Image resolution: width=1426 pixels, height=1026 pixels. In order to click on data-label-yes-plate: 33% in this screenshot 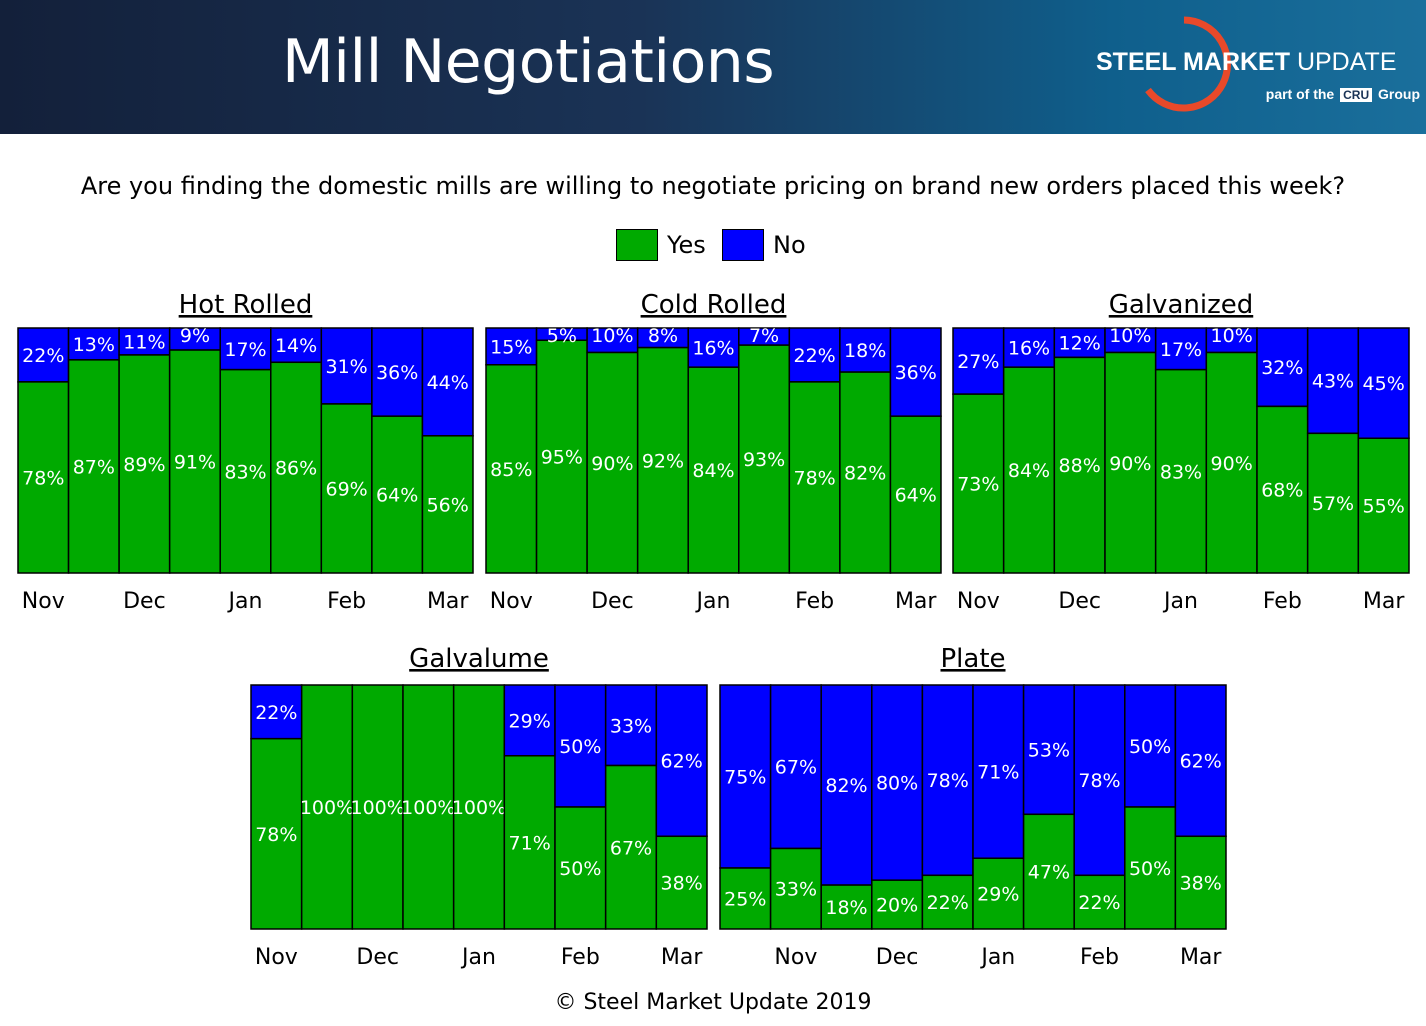, I will do `click(796, 890)`.